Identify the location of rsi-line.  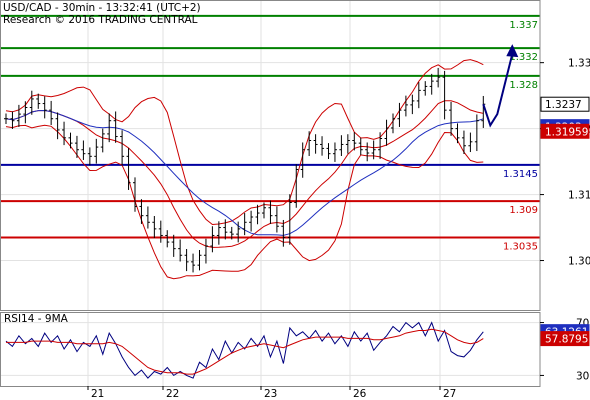
(244, 350).